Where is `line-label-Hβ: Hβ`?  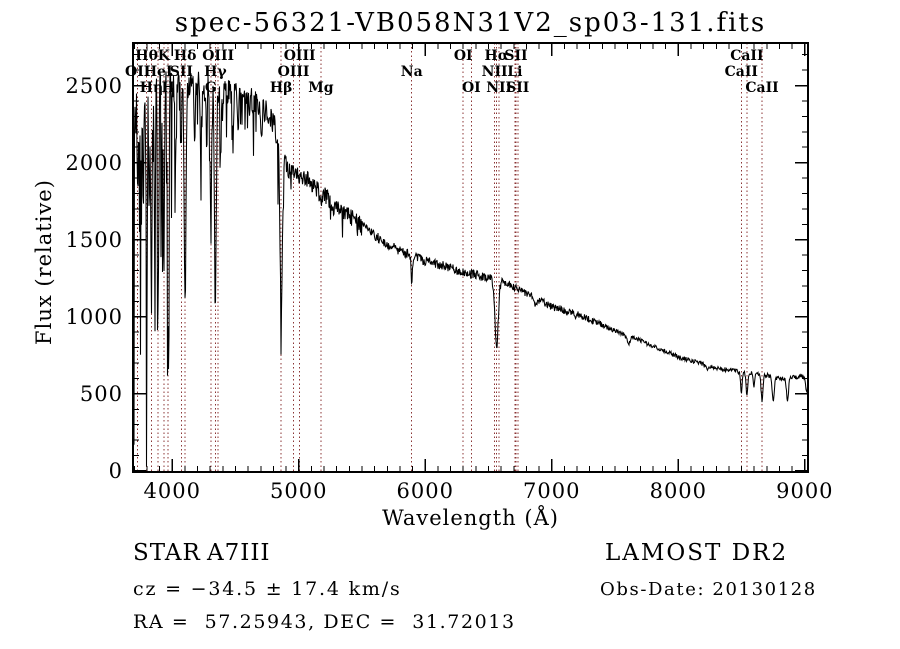
line-label-Hβ: Hβ is located at coordinates (281, 88).